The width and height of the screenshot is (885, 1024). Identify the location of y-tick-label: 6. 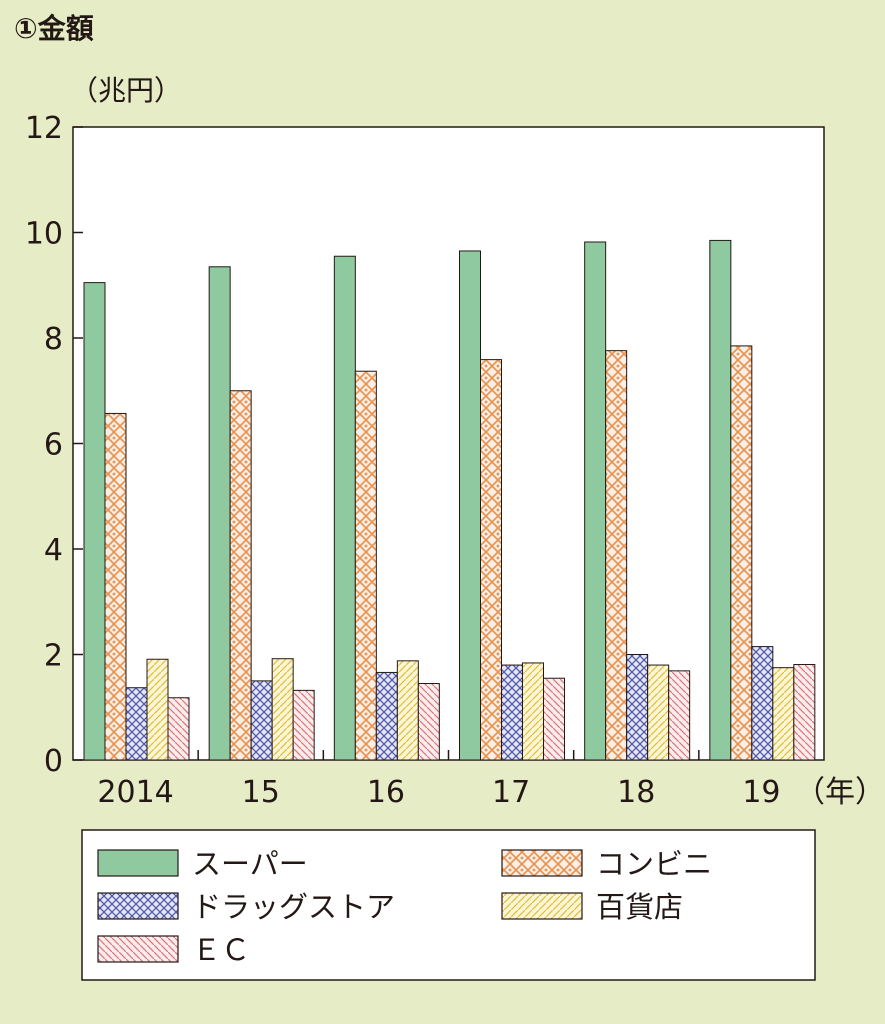
(53, 445).